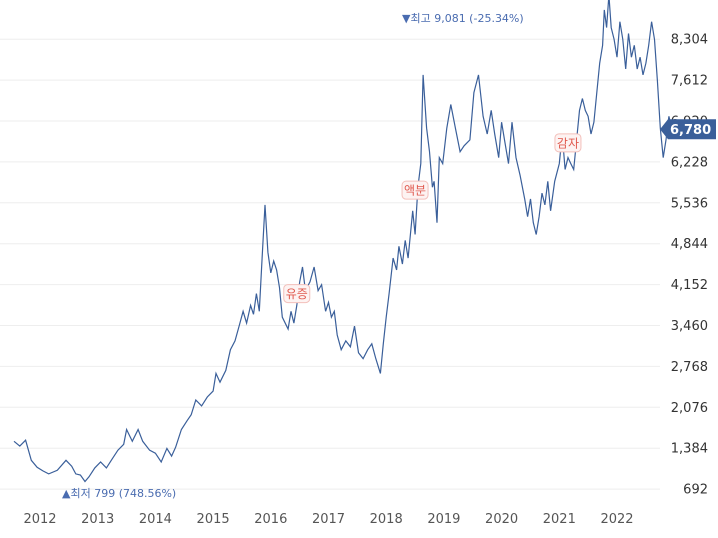 The image size is (718, 538). I want to click on x-tick-label: 2014, so click(155, 519).